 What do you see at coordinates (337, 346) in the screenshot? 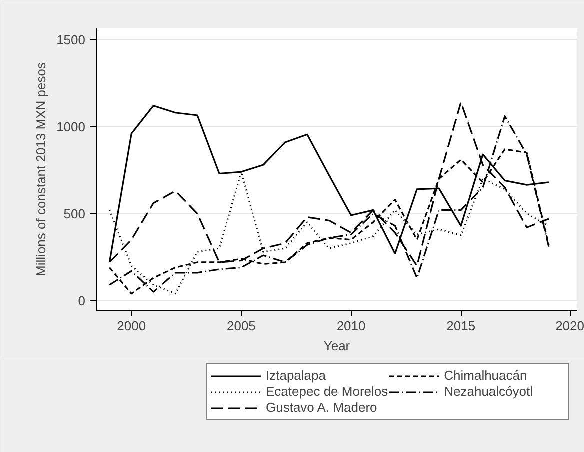
I see `x-axis-title: Year` at bounding box center [337, 346].